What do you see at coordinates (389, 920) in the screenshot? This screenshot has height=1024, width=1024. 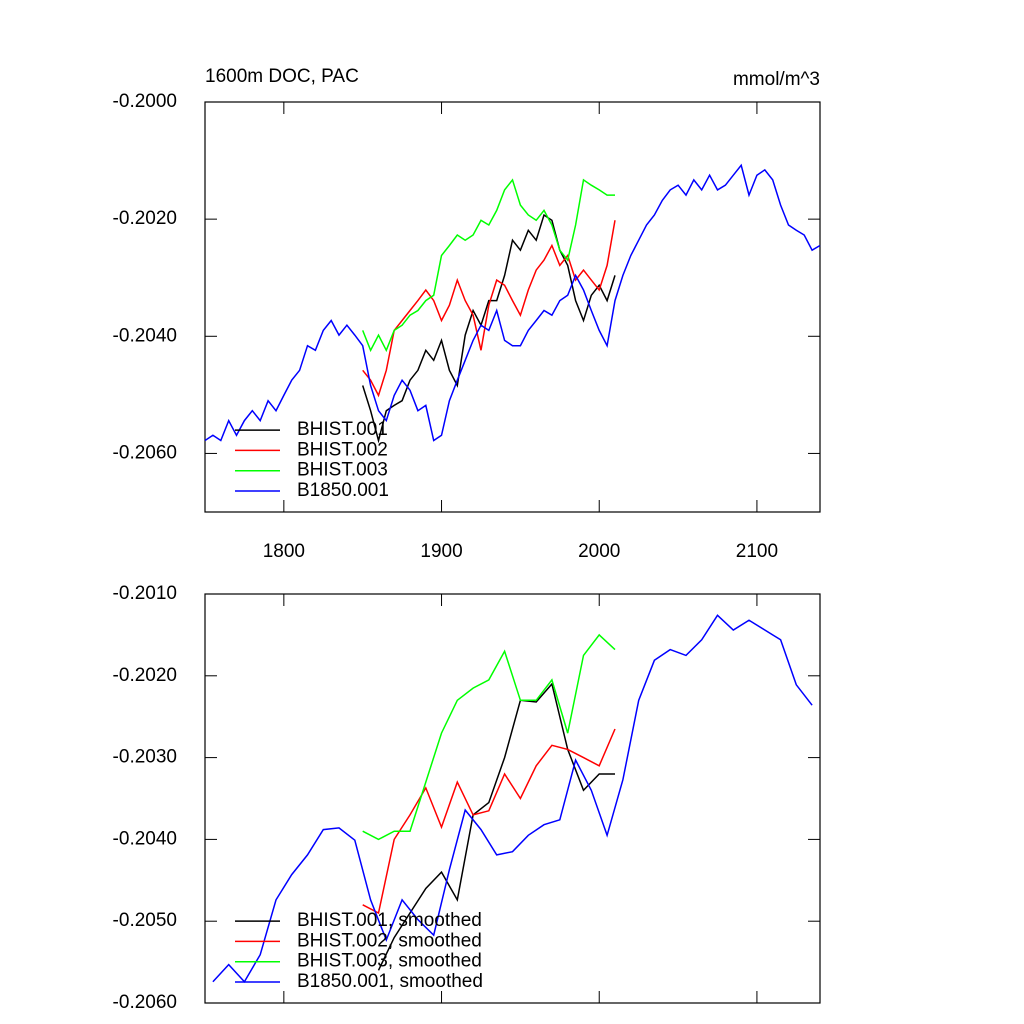 I see `legend-label: BHIST.001, smoothed` at bounding box center [389, 920].